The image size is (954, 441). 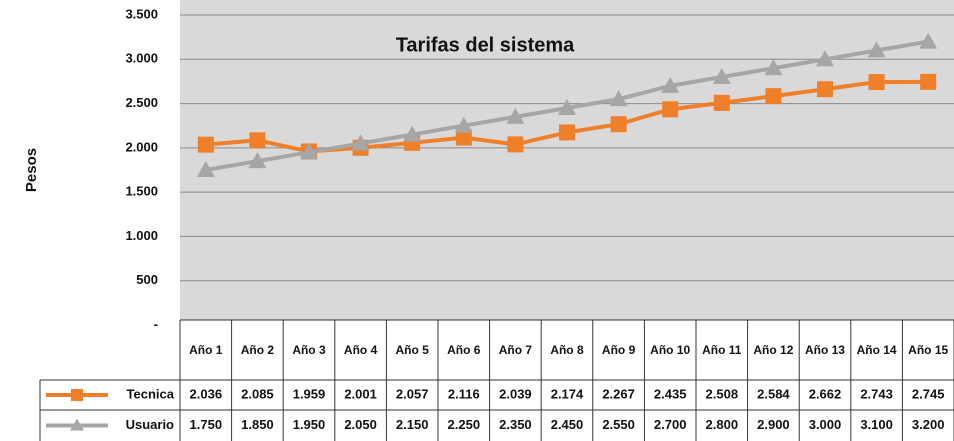 I want to click on data-label: 2.116, so click(x=464, y=393).